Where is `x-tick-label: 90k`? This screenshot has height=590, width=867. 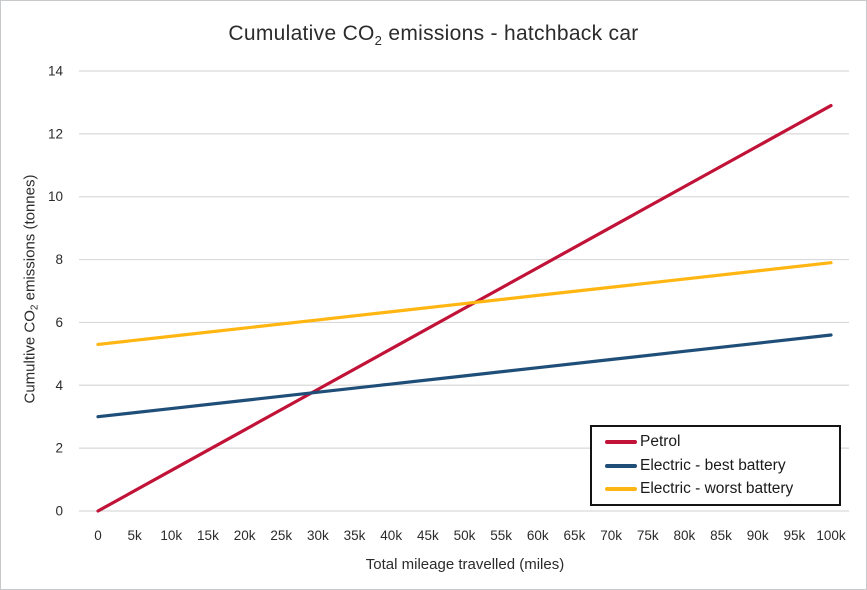
x-tick-label: 90k is located at coordinates (758, 535).